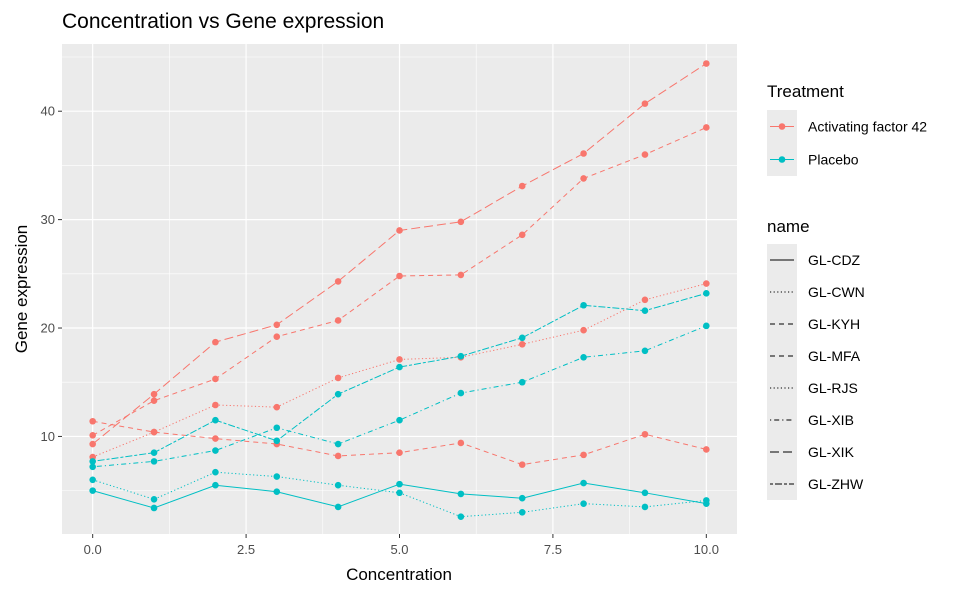 The image size is (962, 594). I want to click on legend-name-label: GL-MFA, so click(834, 356).